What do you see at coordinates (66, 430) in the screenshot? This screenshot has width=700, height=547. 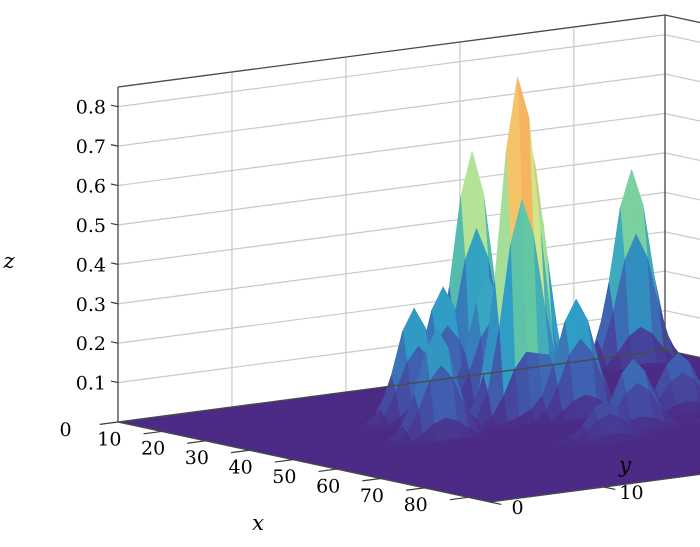 I see `x-tick-label: 0` at bounding box center [66, 430].